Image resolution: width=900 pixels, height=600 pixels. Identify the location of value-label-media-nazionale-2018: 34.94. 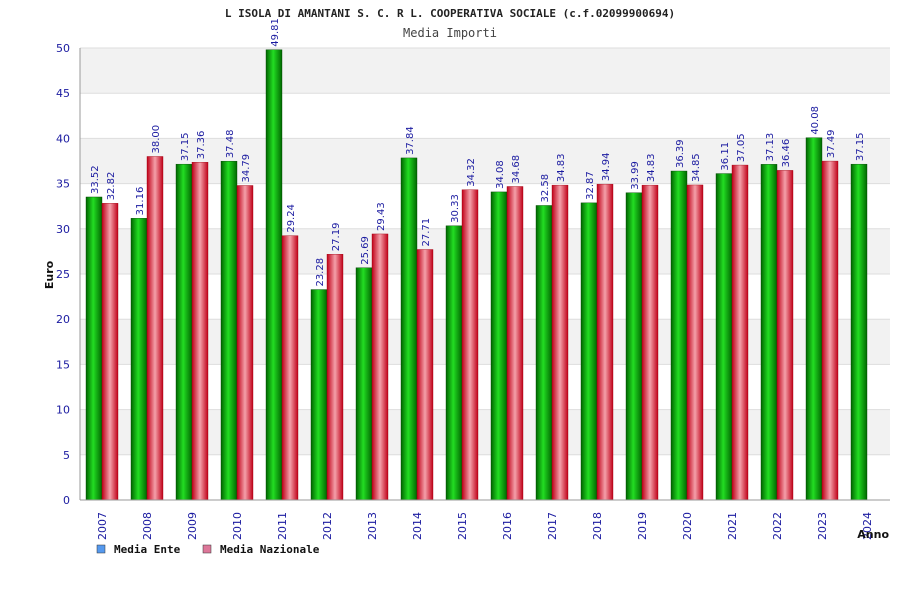
(606, 167).